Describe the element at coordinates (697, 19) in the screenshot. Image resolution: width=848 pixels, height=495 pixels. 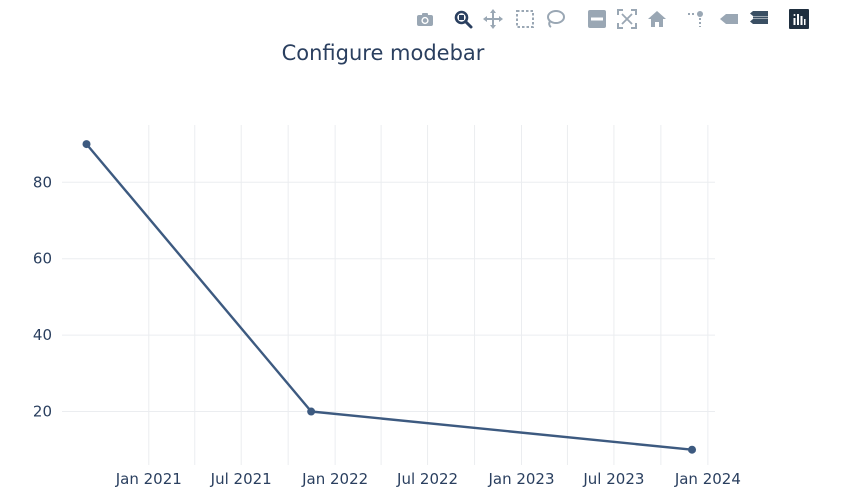
I see `spike-lines-icon` at that location.